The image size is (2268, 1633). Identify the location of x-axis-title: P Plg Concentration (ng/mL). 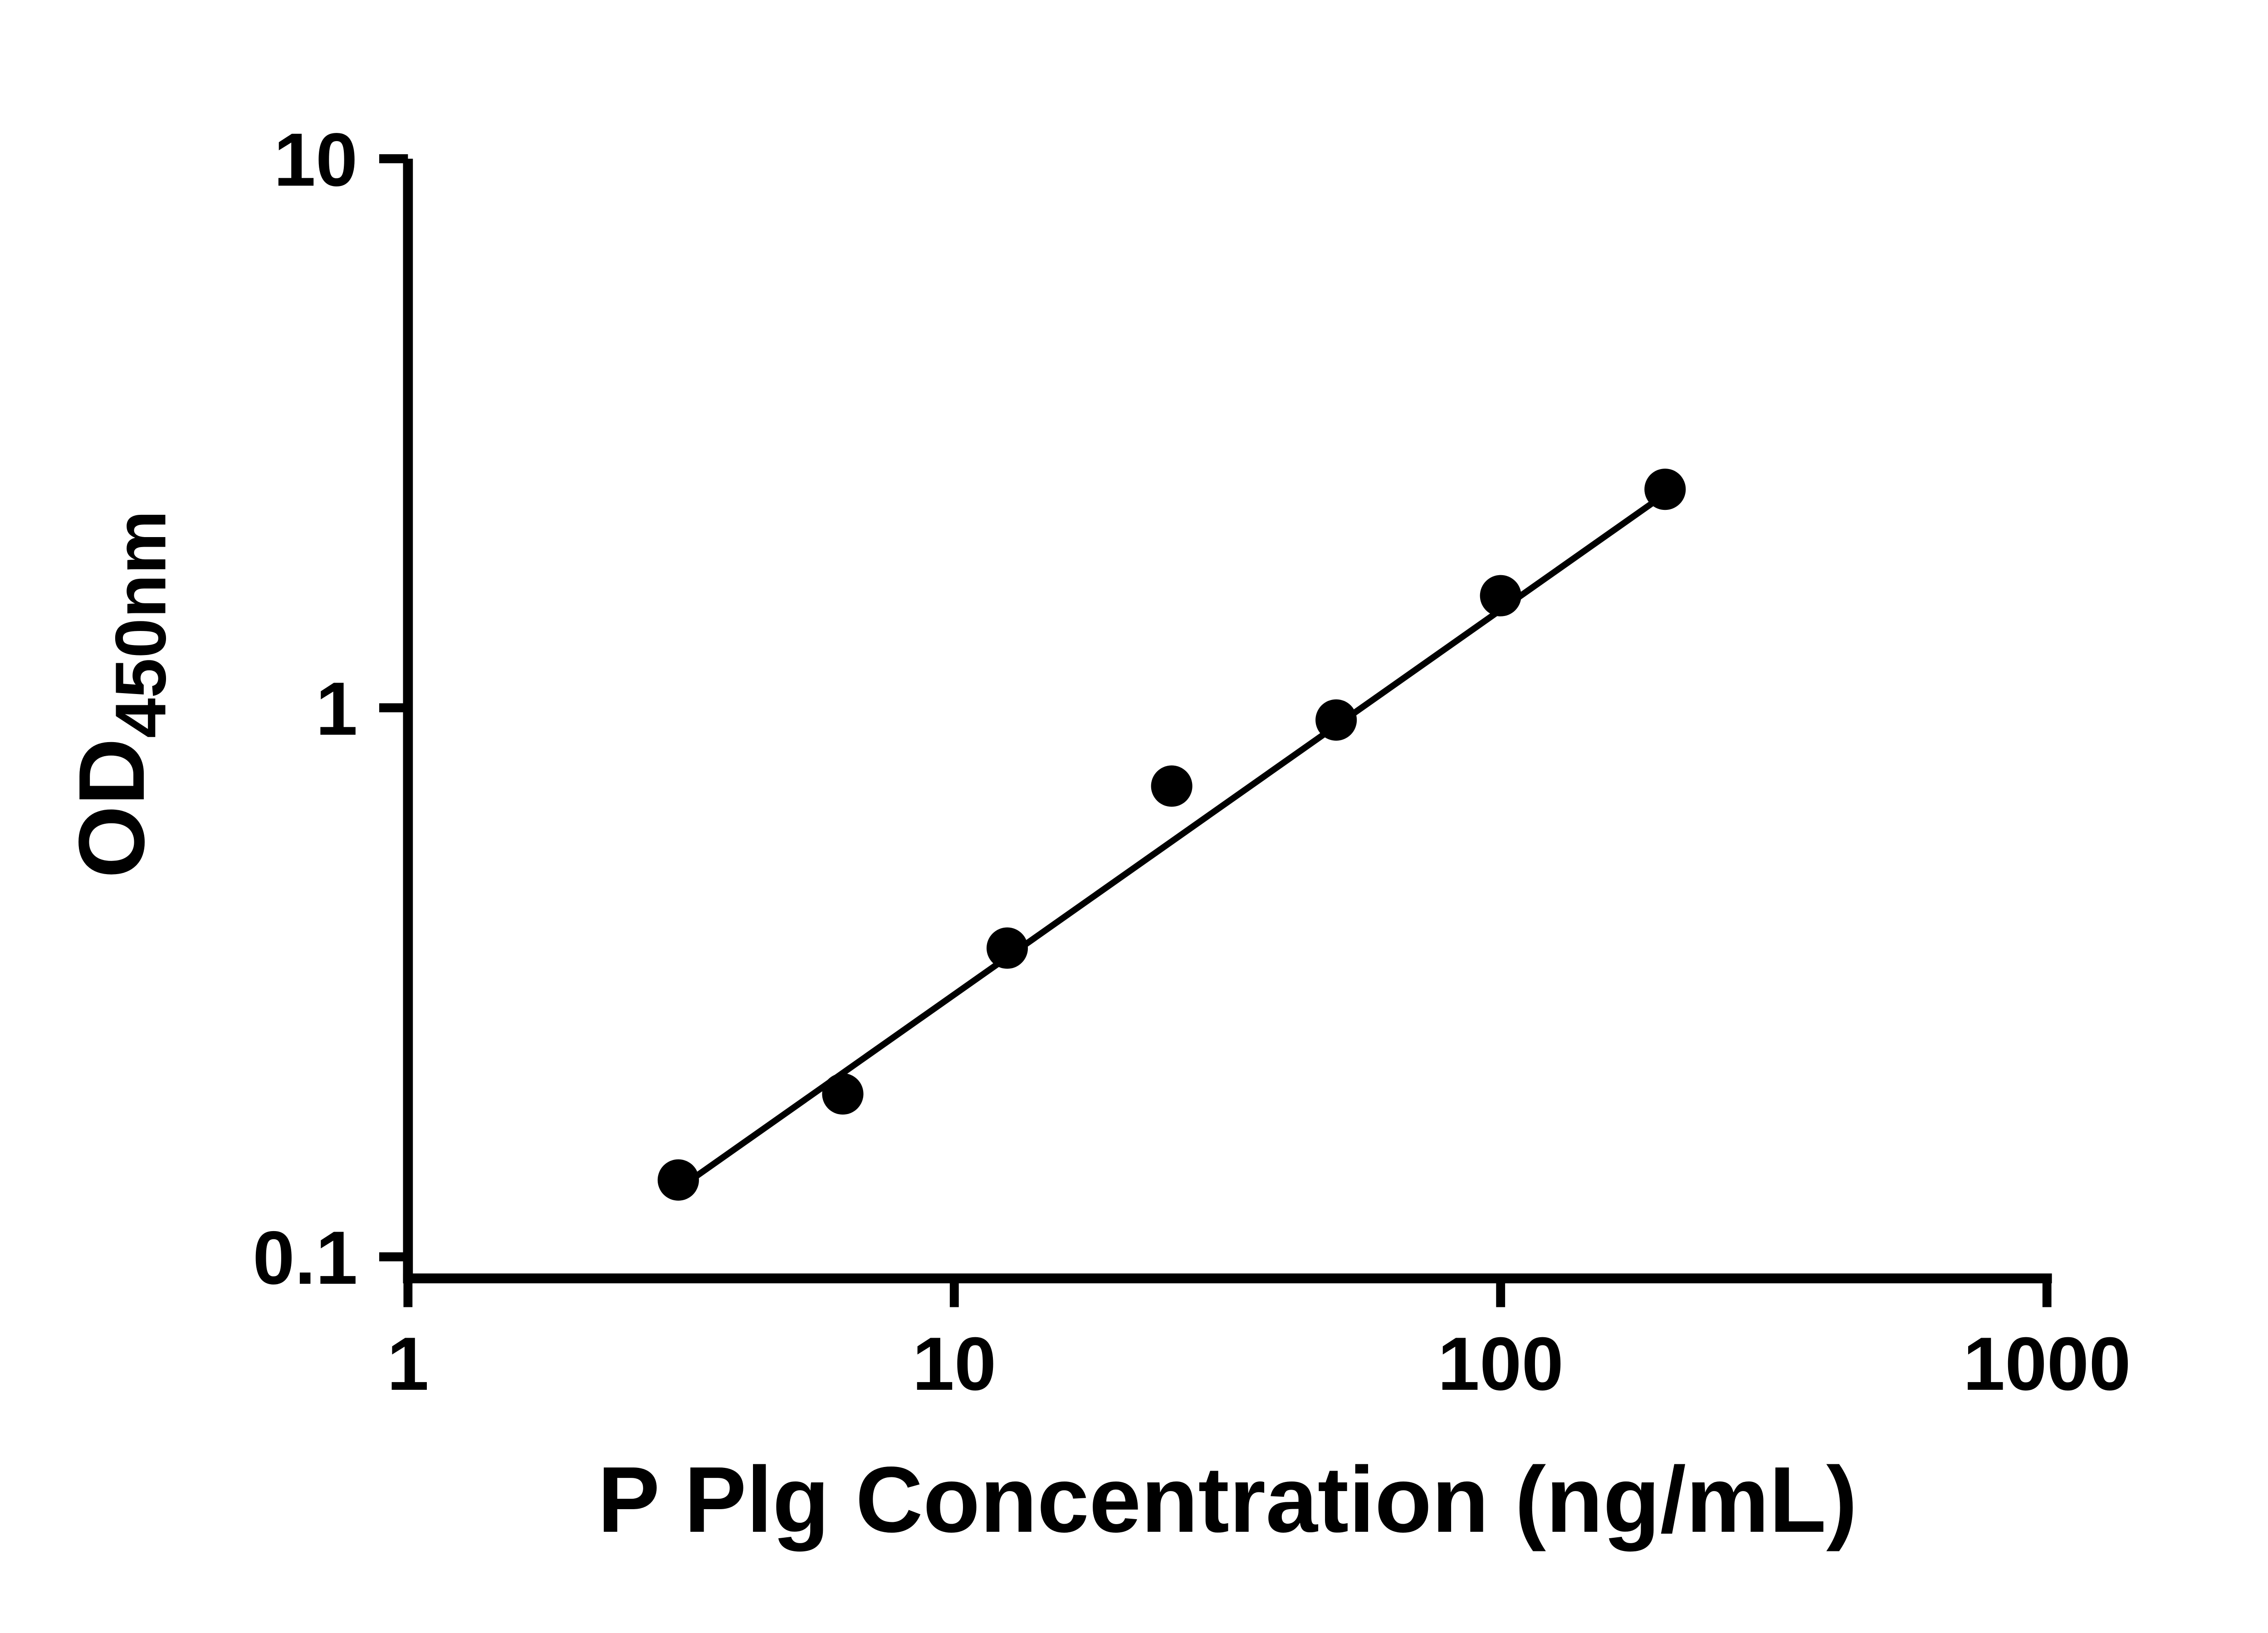
(1227, 1499).